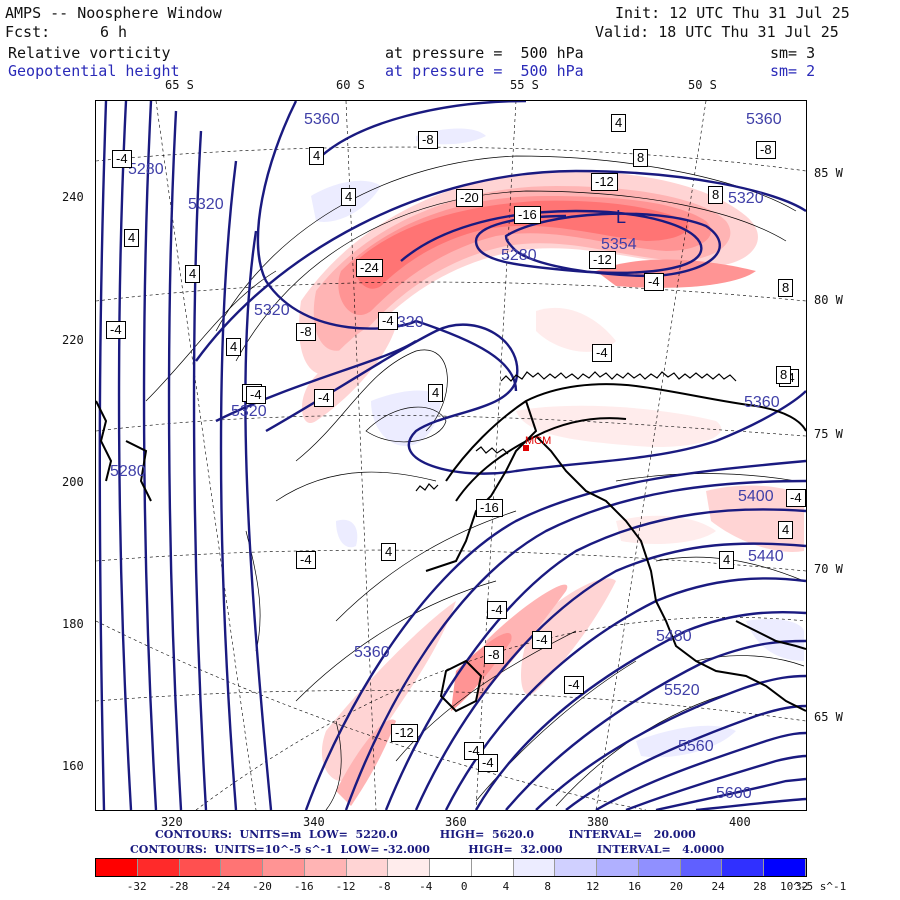  What do you see at coordinates (734, 793) in the screenshot?
I see `height-label: 5600` at bounding box center [734, 793].